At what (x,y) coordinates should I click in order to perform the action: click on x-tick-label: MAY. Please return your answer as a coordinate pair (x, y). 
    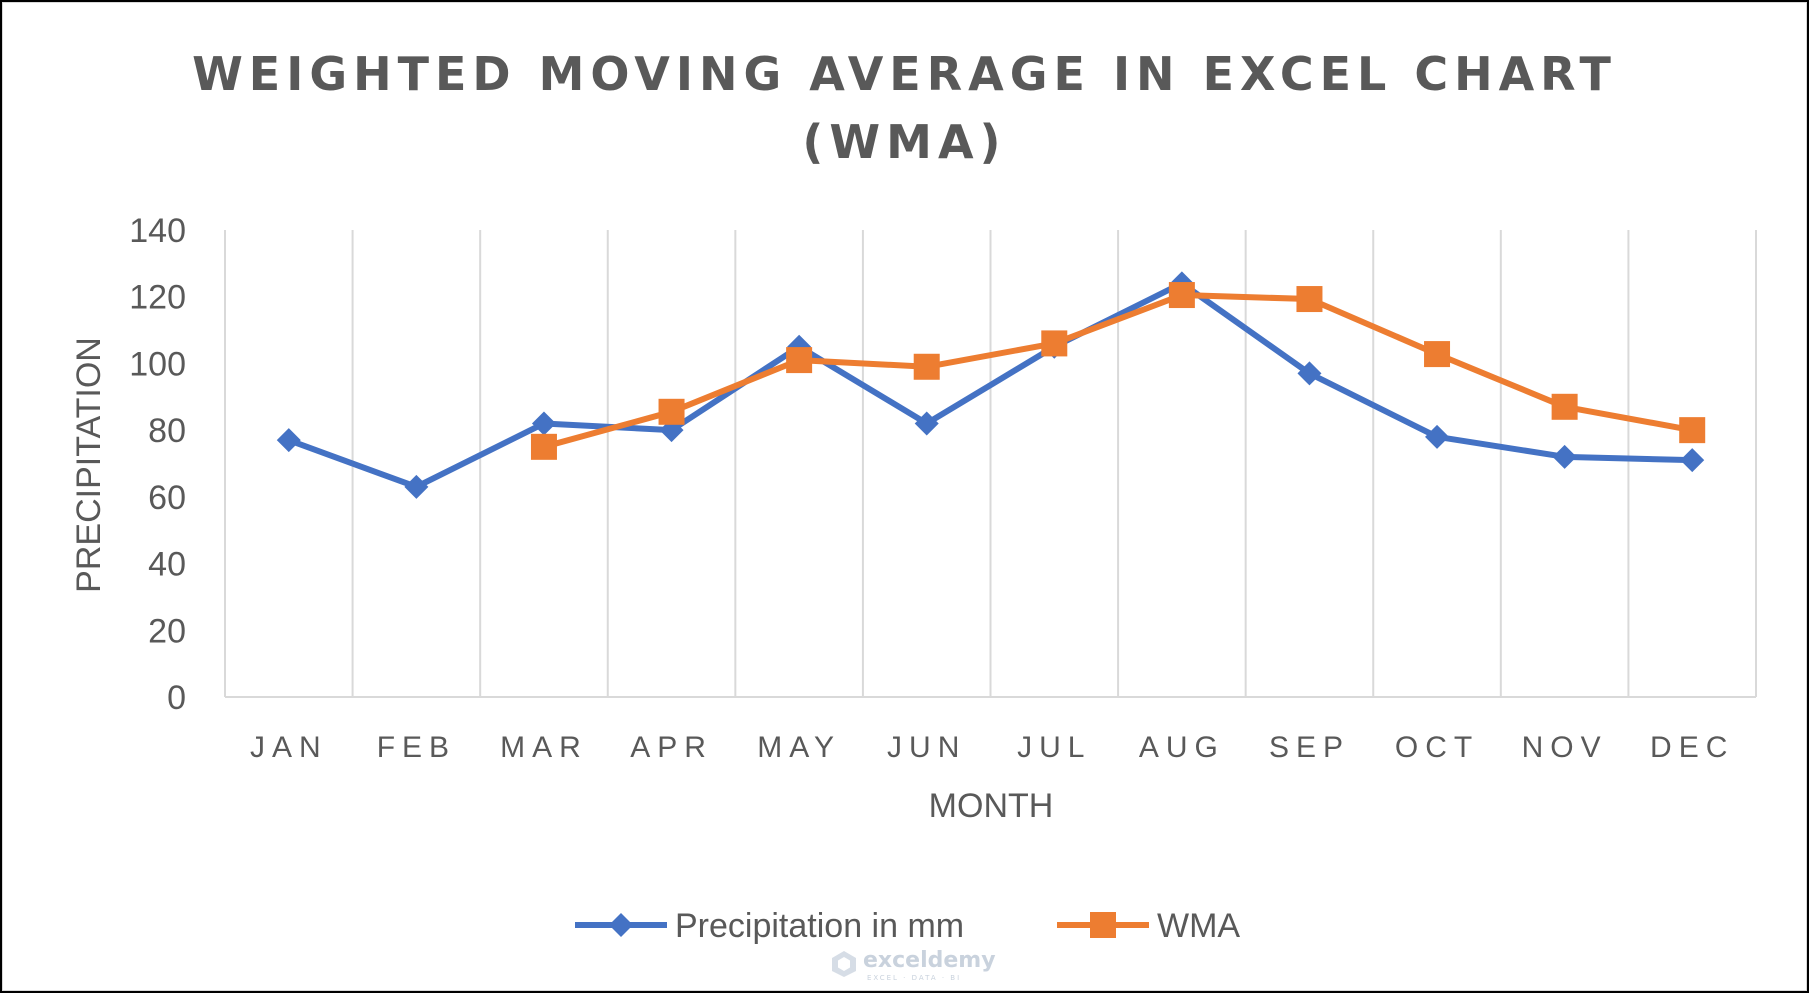
    Looking at the image, I should click on (799, 747).